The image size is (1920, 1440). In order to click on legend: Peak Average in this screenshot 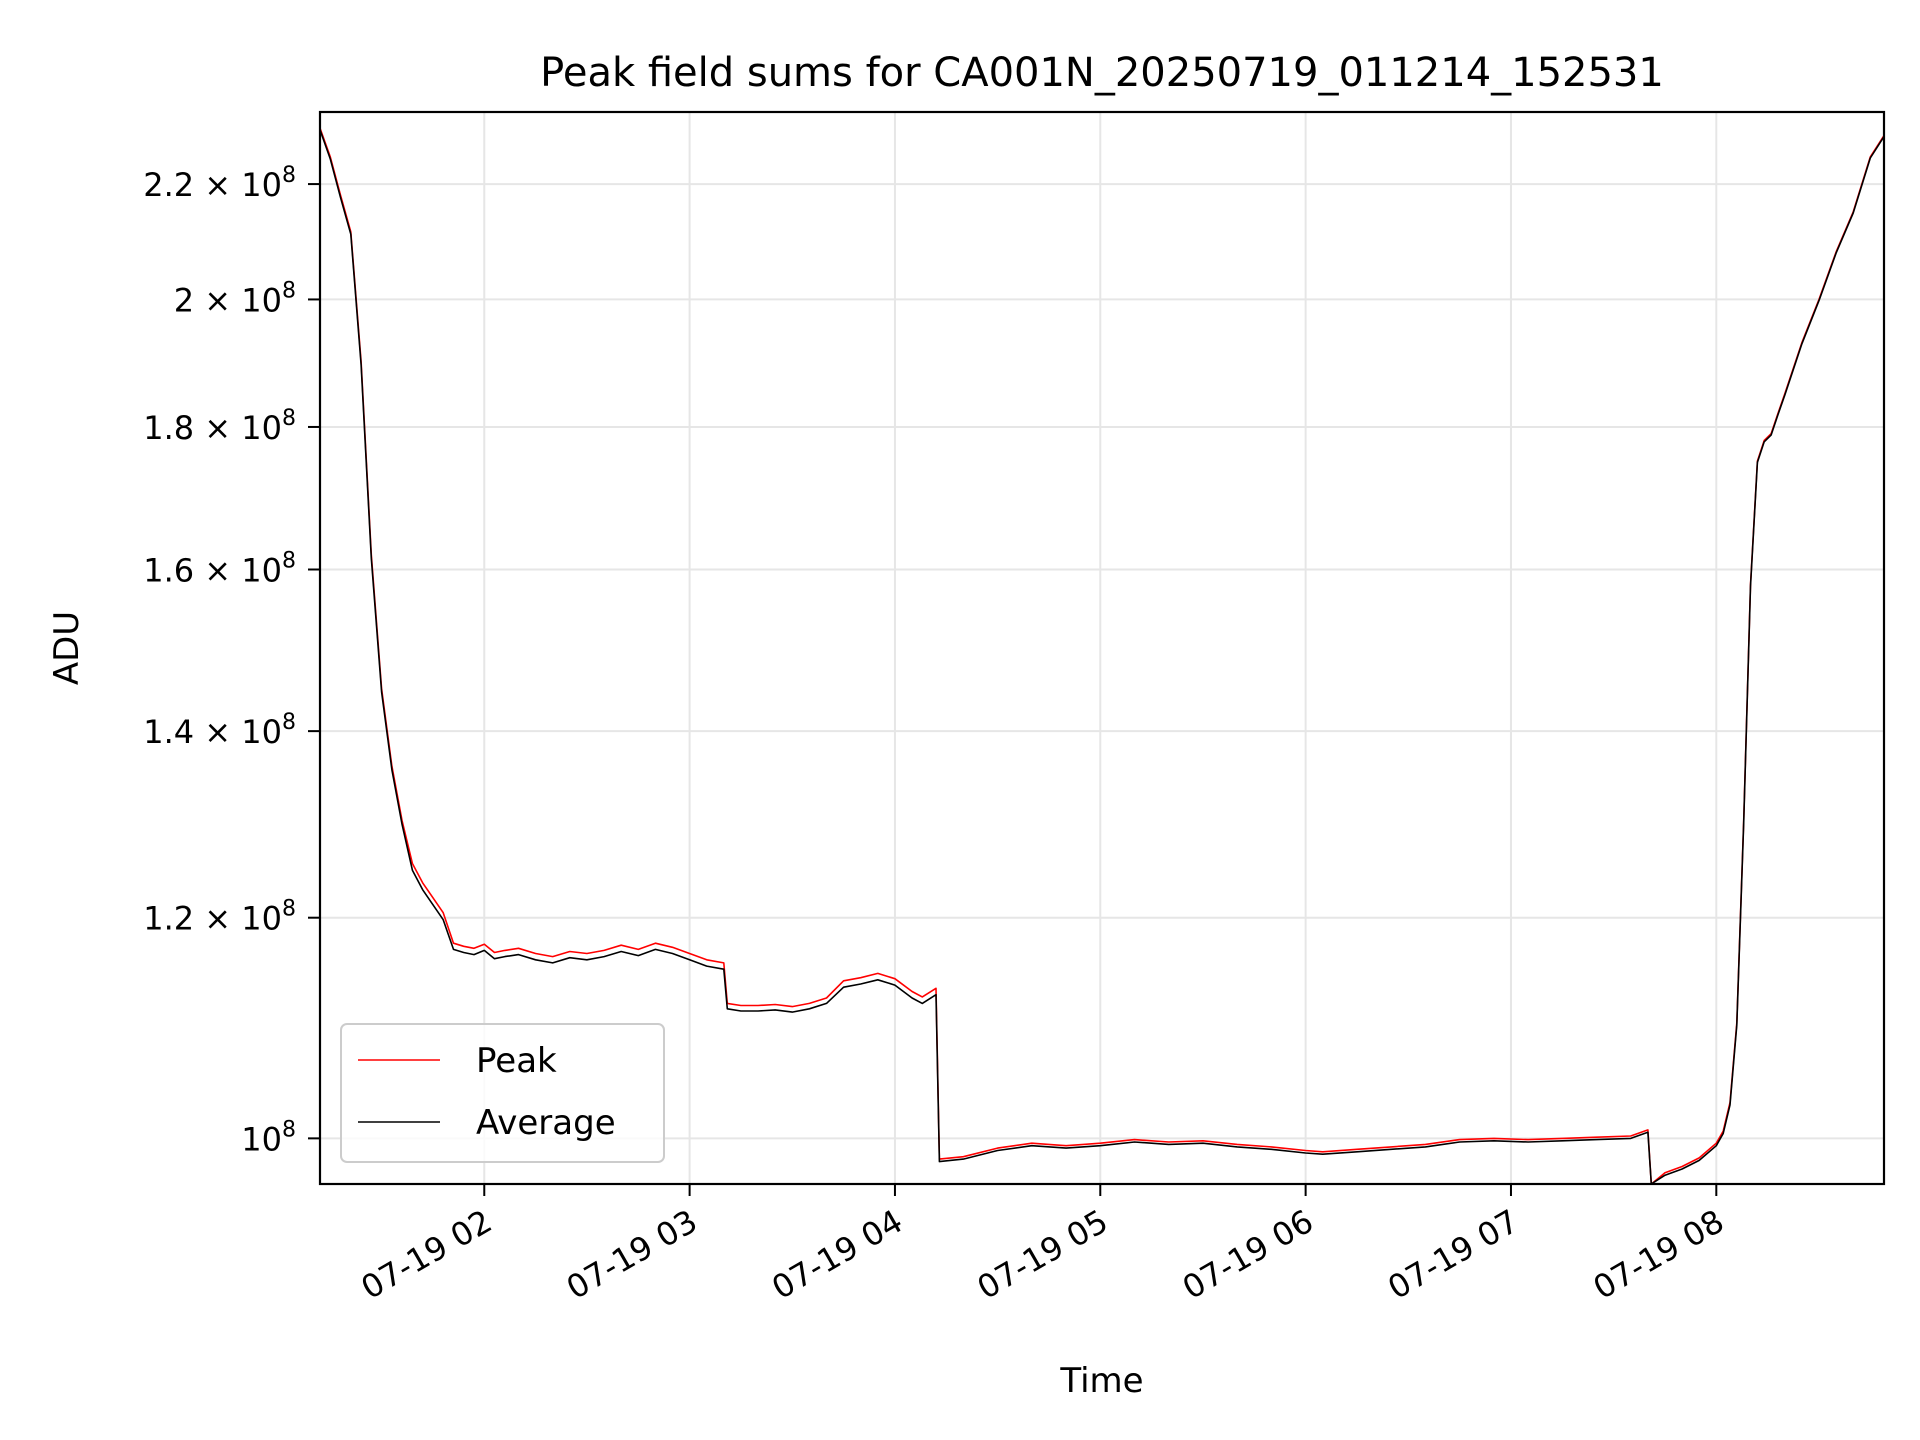, I will do `click(502, 1093)`.